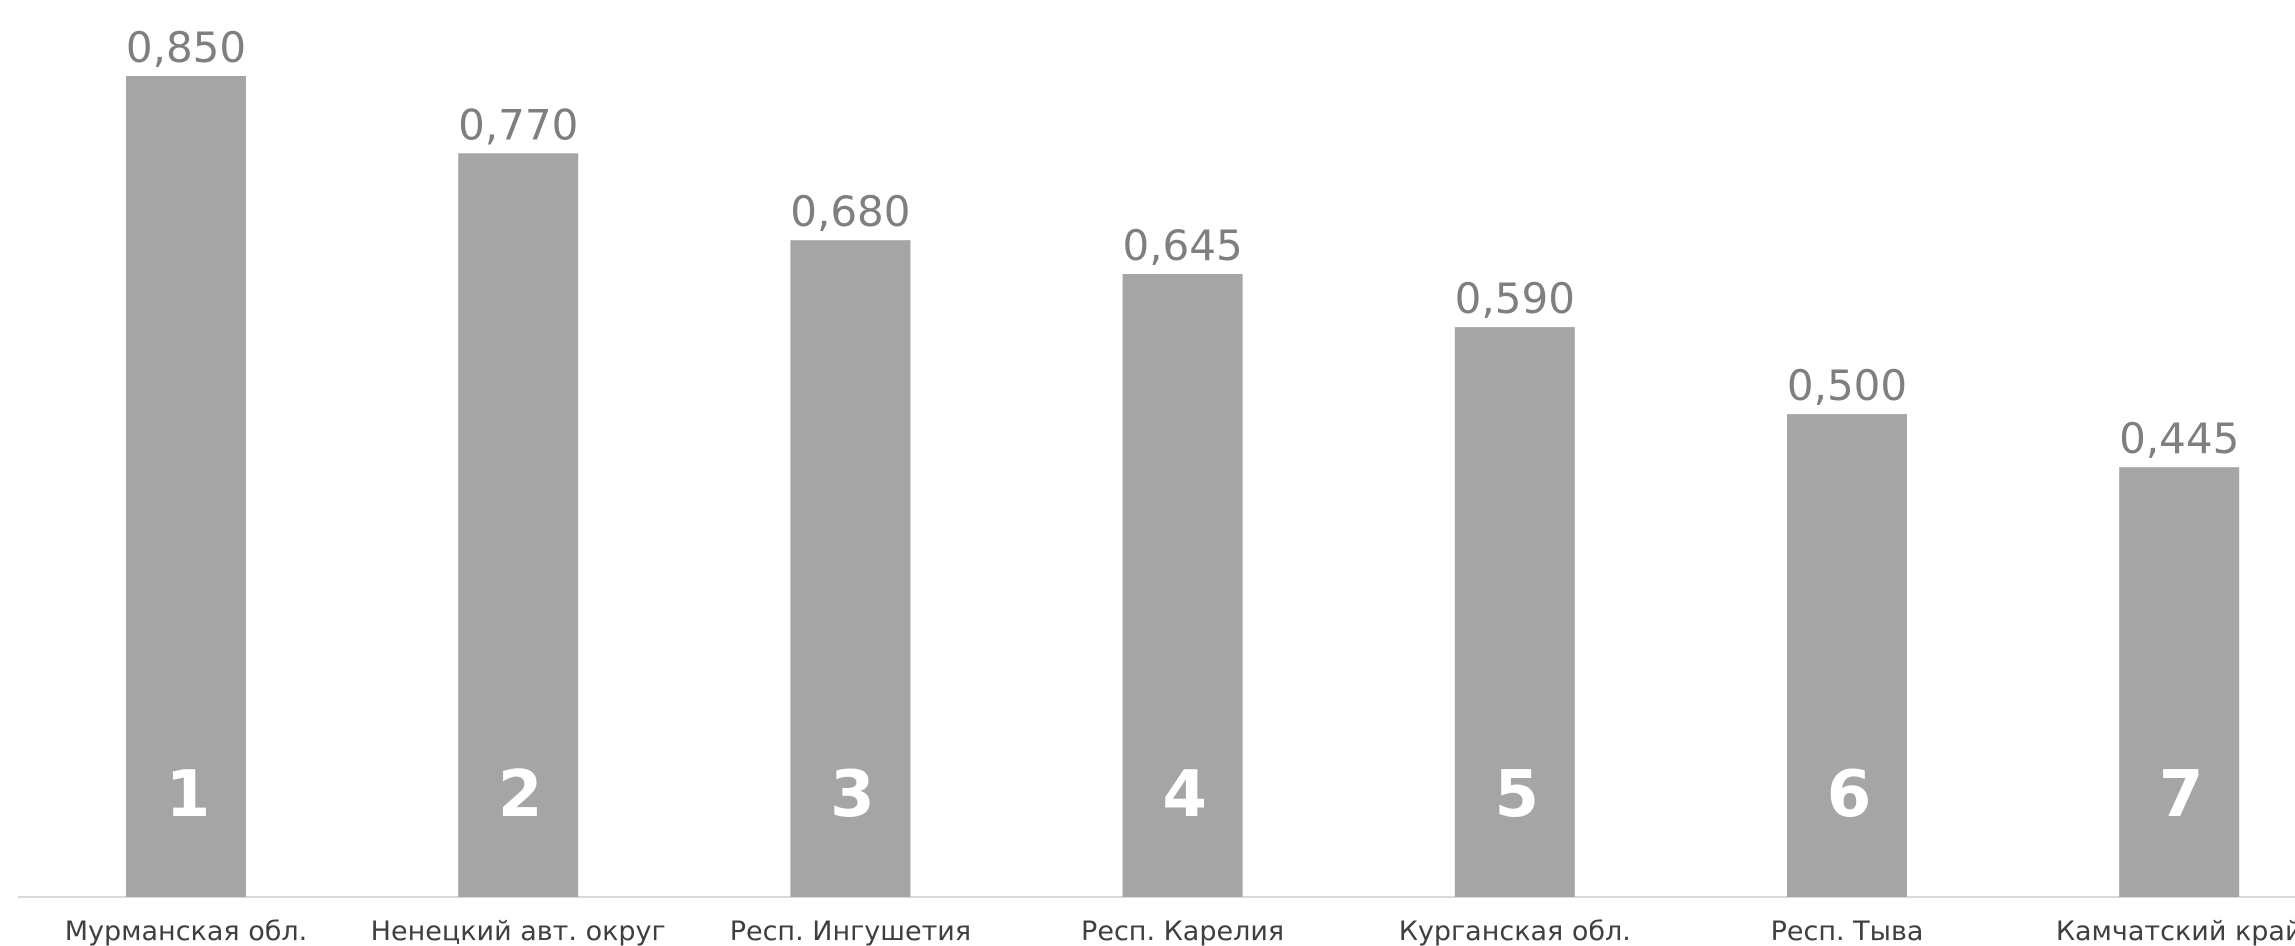  What do you see at coordinates (1182, 931) in the screenshot?
I see `category-label: Респ. Карелия` at bounding box center [1182, 931].